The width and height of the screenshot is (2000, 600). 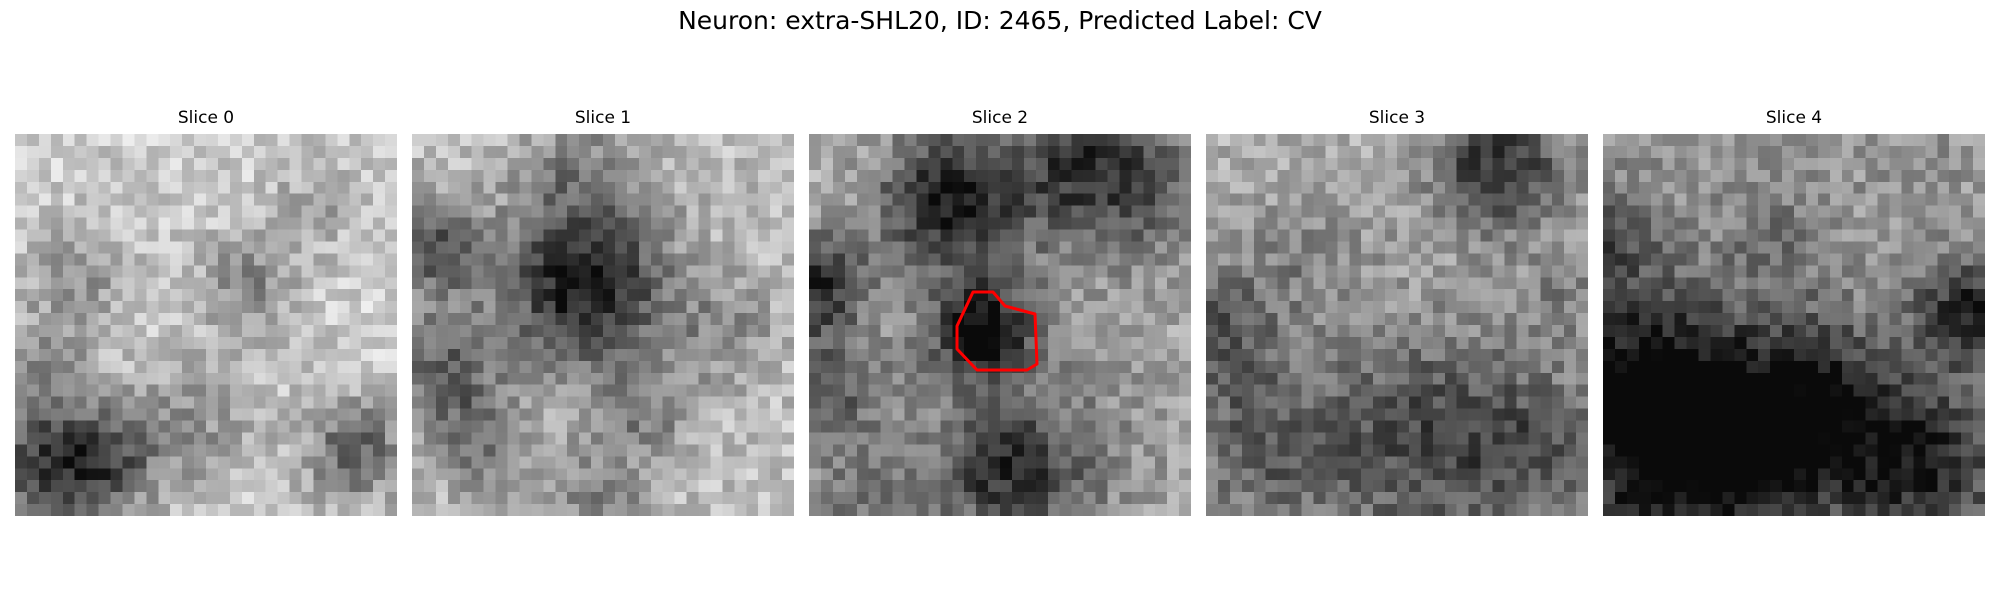 What do you see at coordinates (1397, 118) in the screenshot?
I see `slice-3-title: Slice 3` at bounding box center [1397, 118].